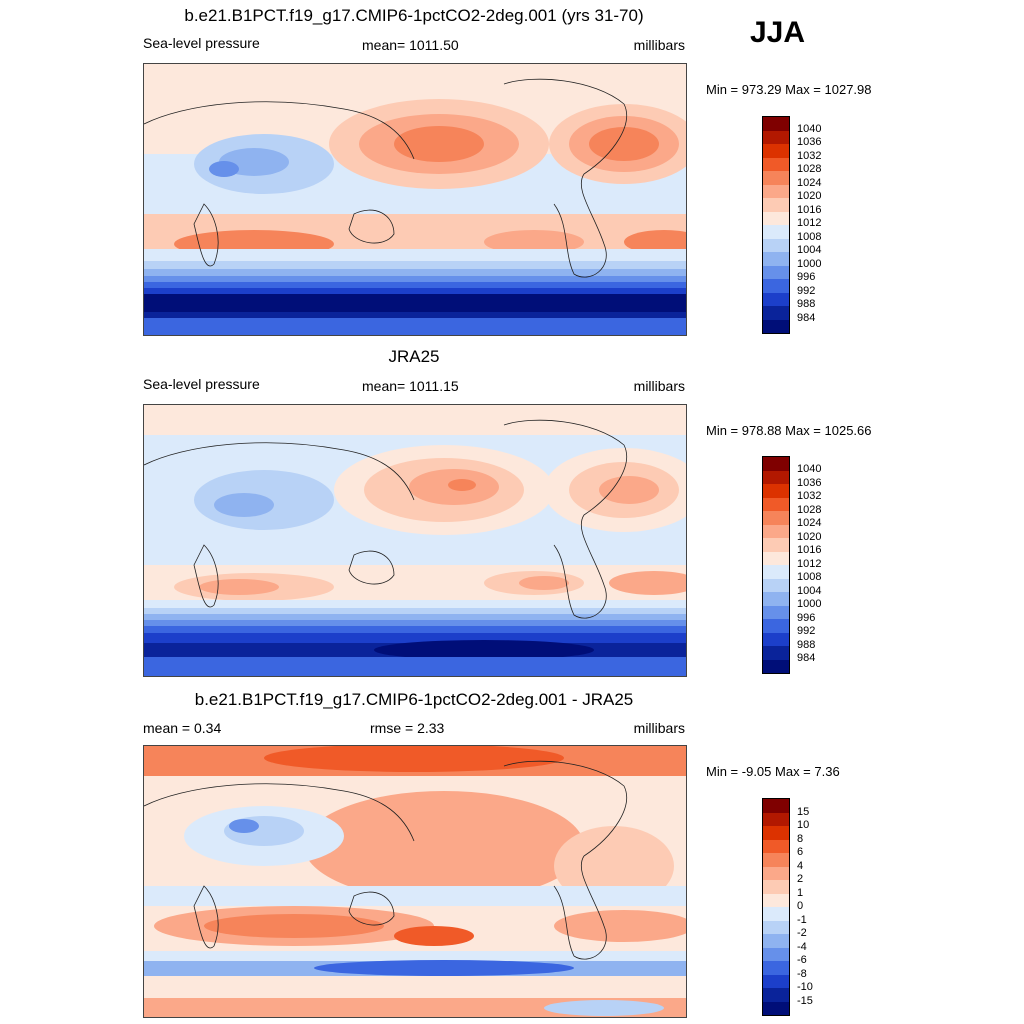  Describe the element at coordinates (789, 89) in the screenshot. I see `panel-1-minmax: Min = 973.29 Max = 1027.98` at that location.